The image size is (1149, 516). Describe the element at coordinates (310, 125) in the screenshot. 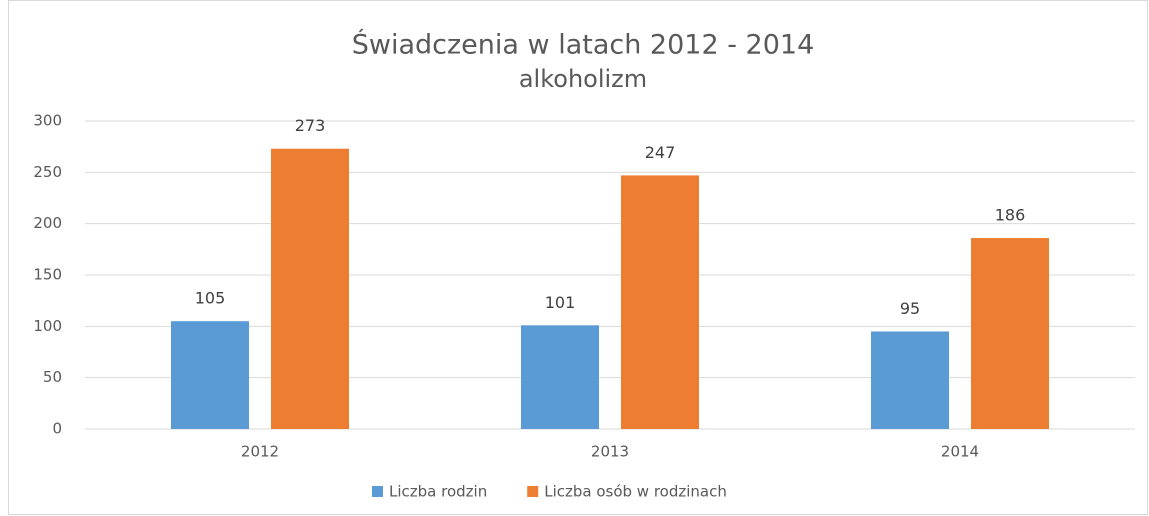

I see `data-label: 273` at that location.